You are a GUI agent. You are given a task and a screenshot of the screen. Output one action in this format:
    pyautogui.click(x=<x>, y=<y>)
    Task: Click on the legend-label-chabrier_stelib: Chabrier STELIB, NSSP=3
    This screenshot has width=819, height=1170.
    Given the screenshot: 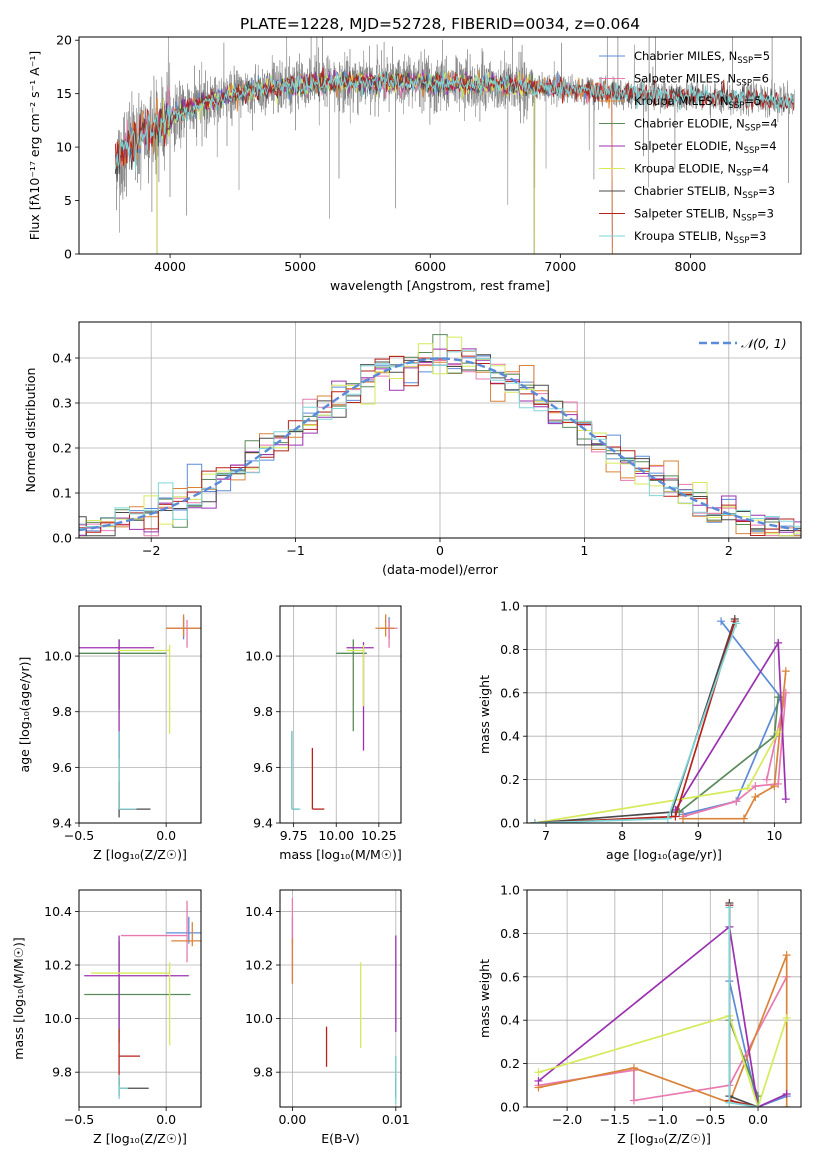 What is the action you would take?
    pyautogui.click(x=704, y=192)
    